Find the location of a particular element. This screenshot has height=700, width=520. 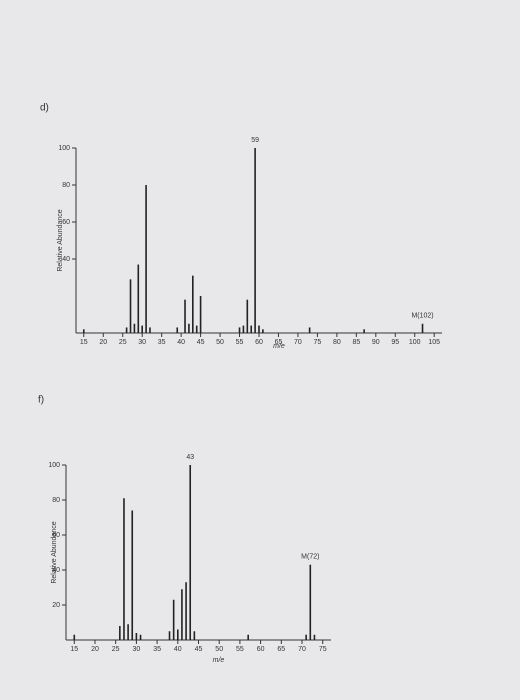

panel-label: f) is located at coordinates (41, 400).